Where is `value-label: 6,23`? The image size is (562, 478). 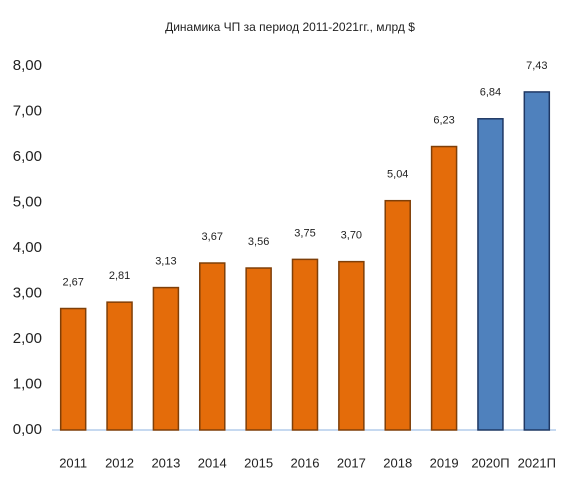 value-label: 6,23 is located at coordinates (443, 120).